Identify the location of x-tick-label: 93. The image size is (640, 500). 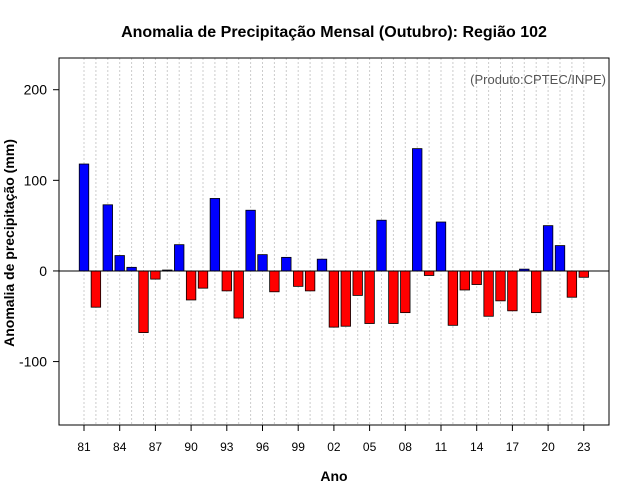
(227, 447).